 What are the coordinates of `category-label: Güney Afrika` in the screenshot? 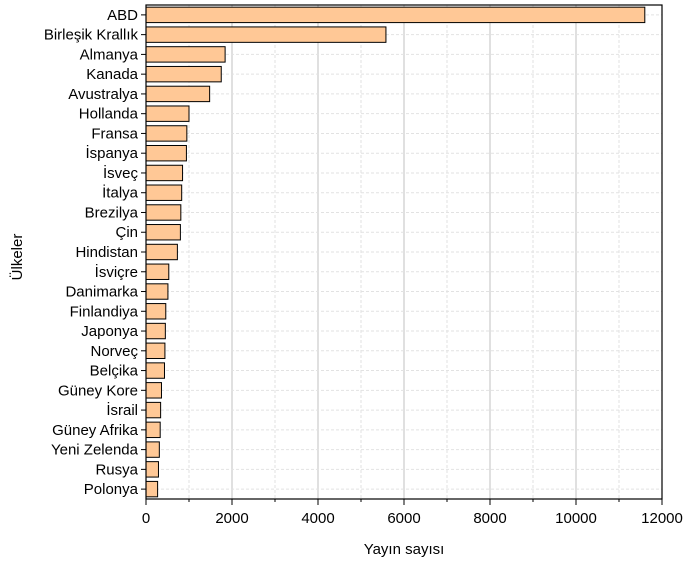 It's located at (95, 430).